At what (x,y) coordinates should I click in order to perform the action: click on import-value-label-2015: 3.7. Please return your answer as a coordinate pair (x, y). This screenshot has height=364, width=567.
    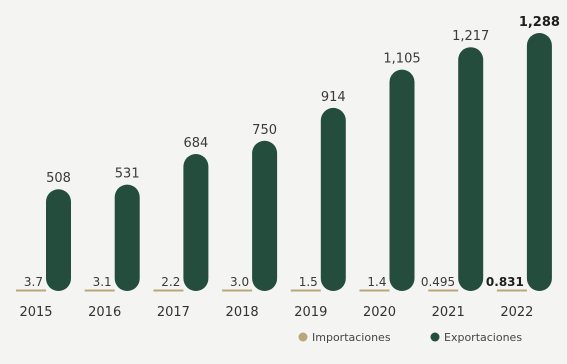
    Looking at the image, I should click on (33, 282).